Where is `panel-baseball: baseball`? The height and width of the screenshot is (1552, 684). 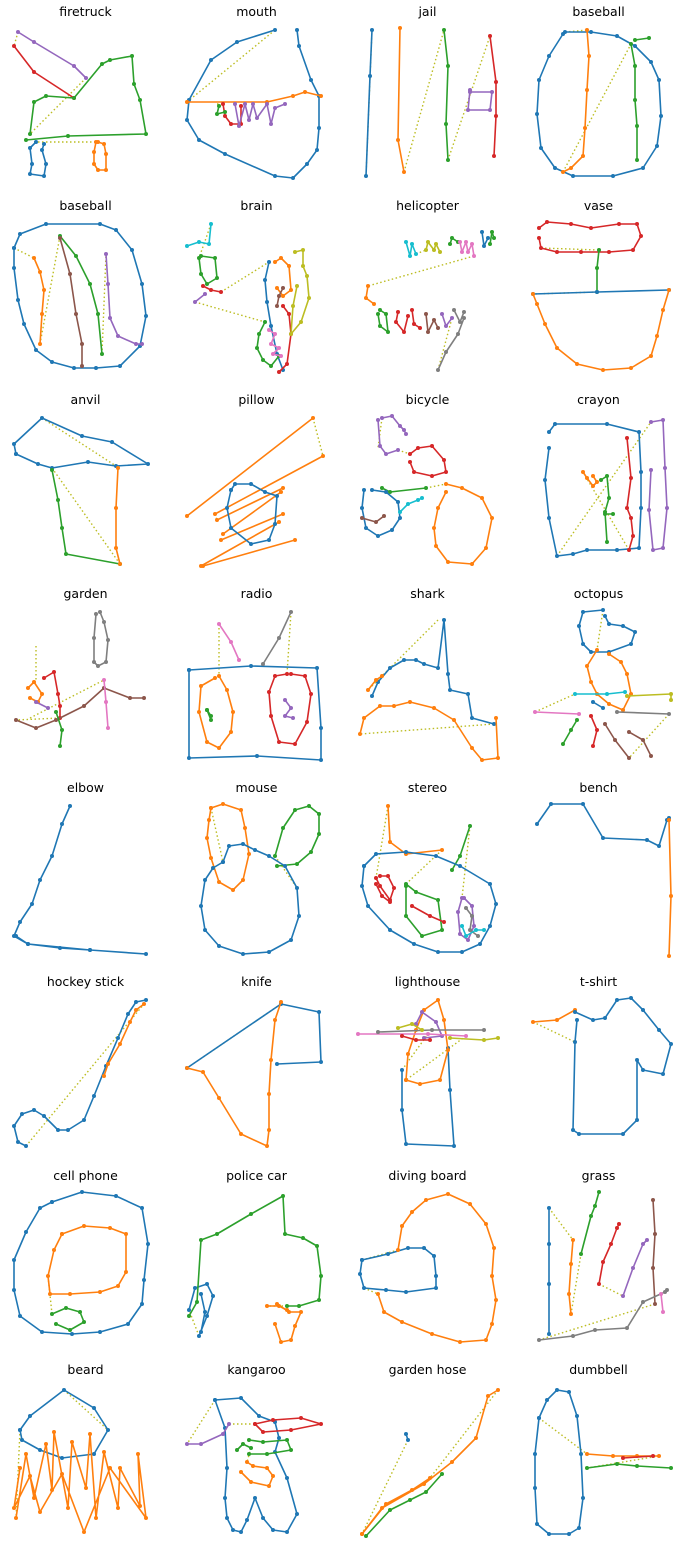
panel-baseball: baseball is located at coordinates (598, 97).